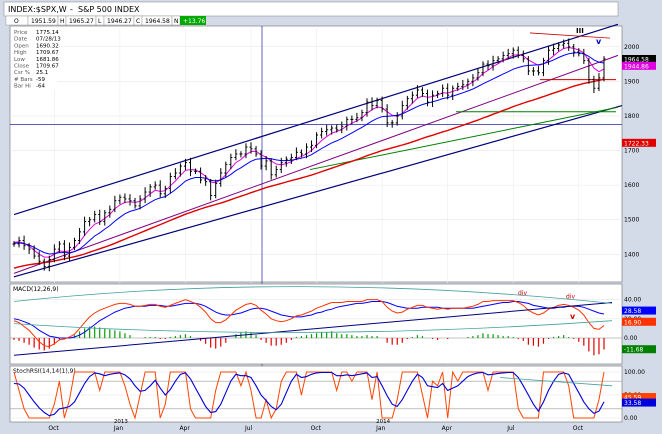 The width and height of the screenshot is (662, 434). Describe the element at coordinates (631, 47) in the screenshot. I see `price-tick-label: 2000` at that location.